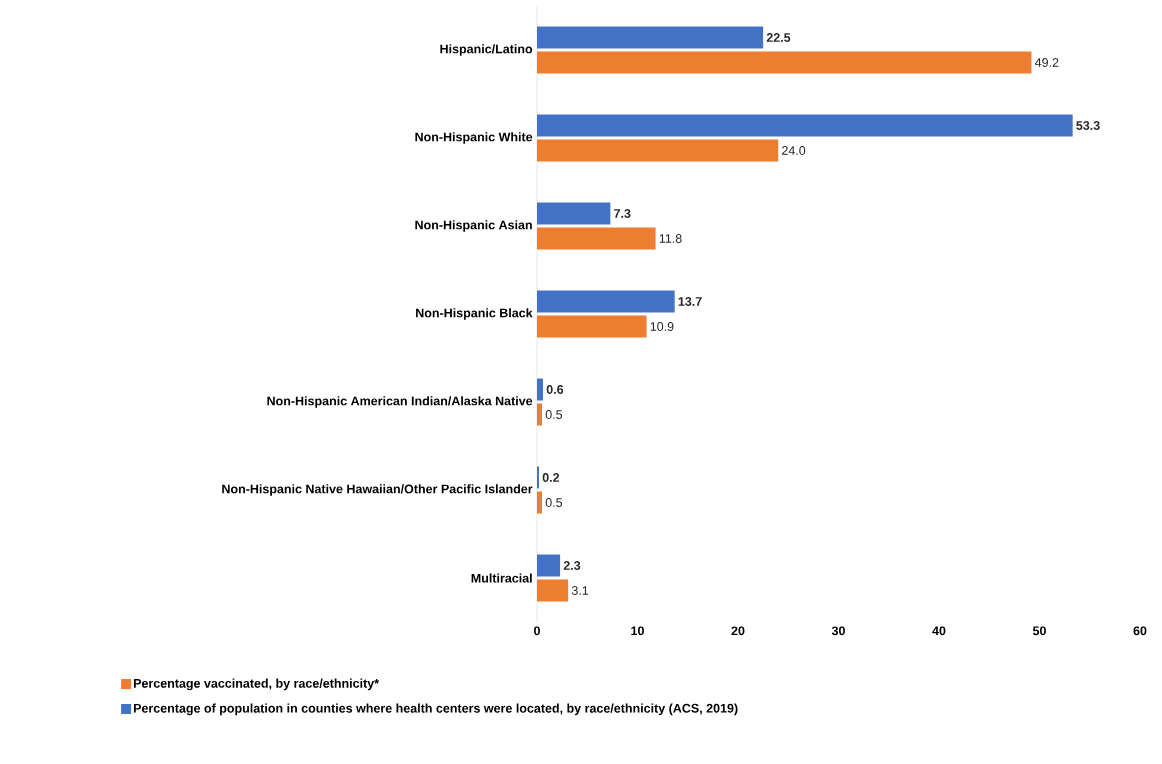 The width and height of the screenshot is (1162, 764). I want to click on x-tick-label: 60, so click(1140, 631).